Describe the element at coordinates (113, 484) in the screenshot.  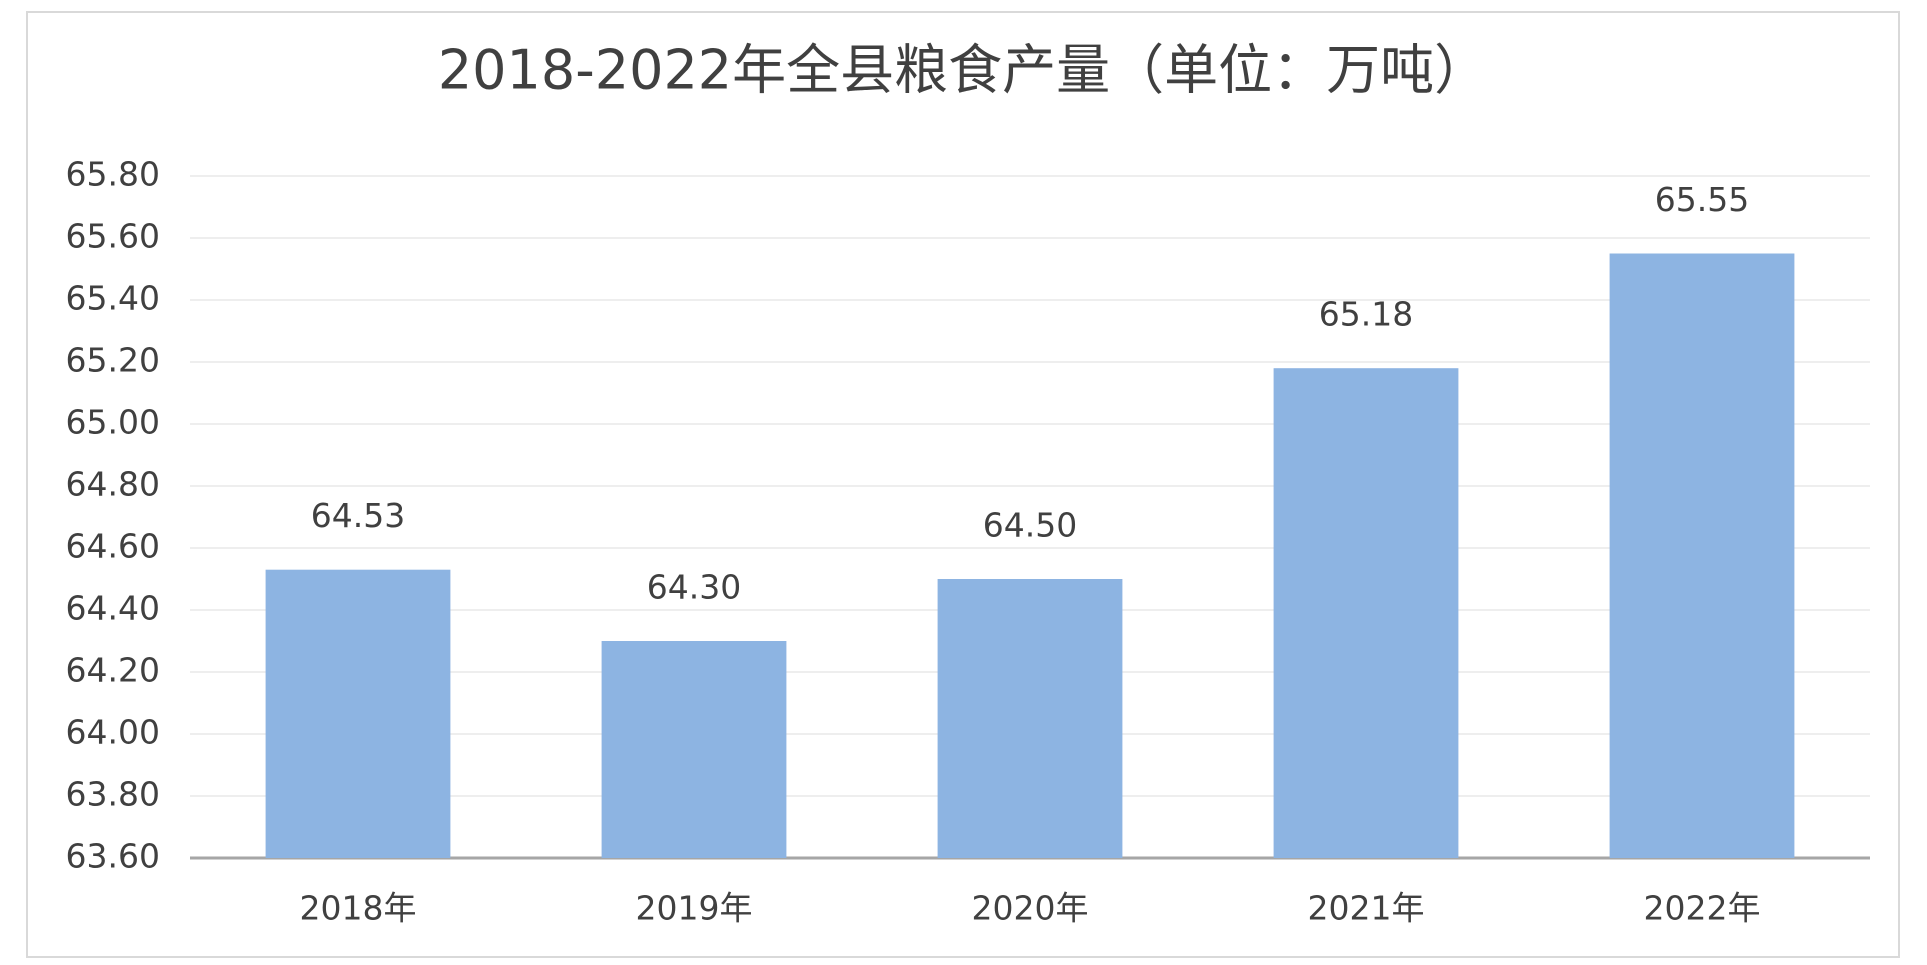
I see `y-tick-label: 64.80` at that location.